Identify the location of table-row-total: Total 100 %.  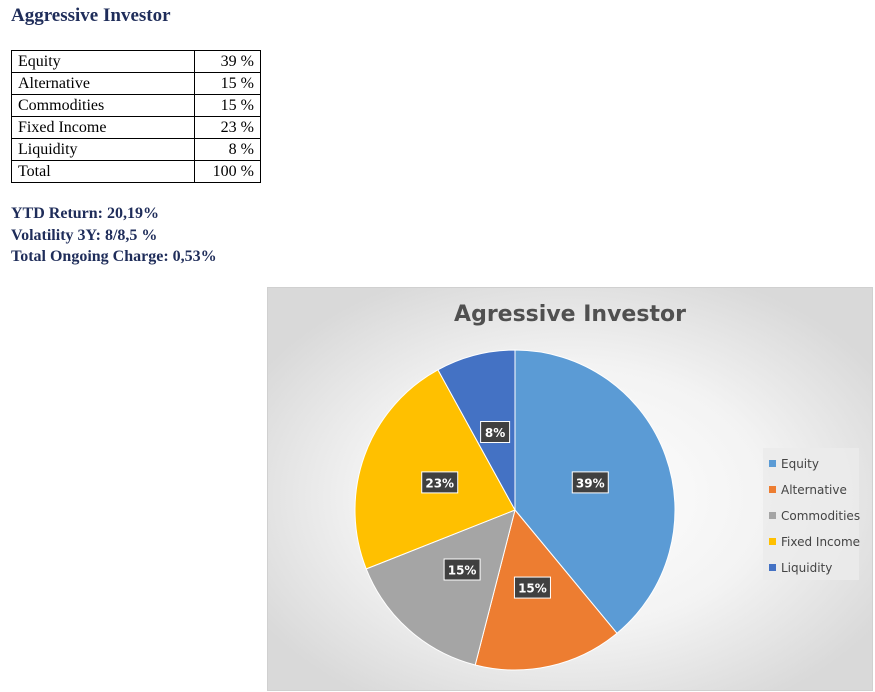
(136, 171).